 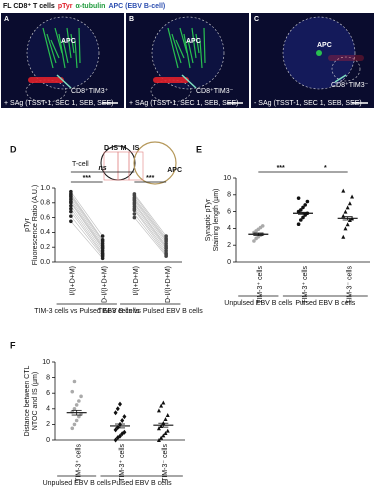 What do you see at coordinates (124, 148) in the screenshot?
I see `region-label: M` at bounding box center [124, 148].